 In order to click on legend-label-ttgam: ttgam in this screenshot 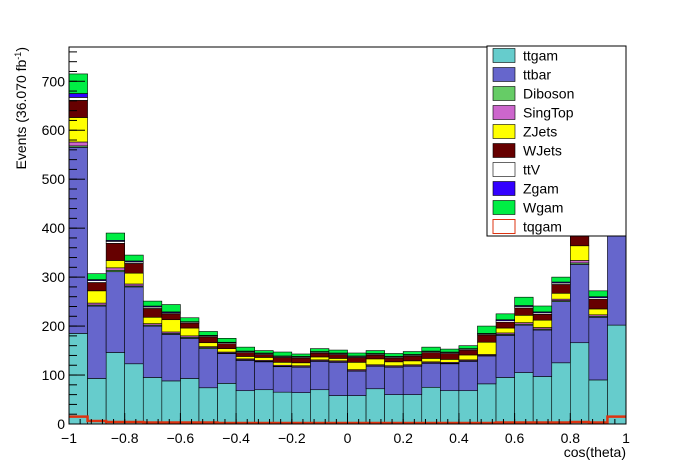, I will do `click(540, 56)`.